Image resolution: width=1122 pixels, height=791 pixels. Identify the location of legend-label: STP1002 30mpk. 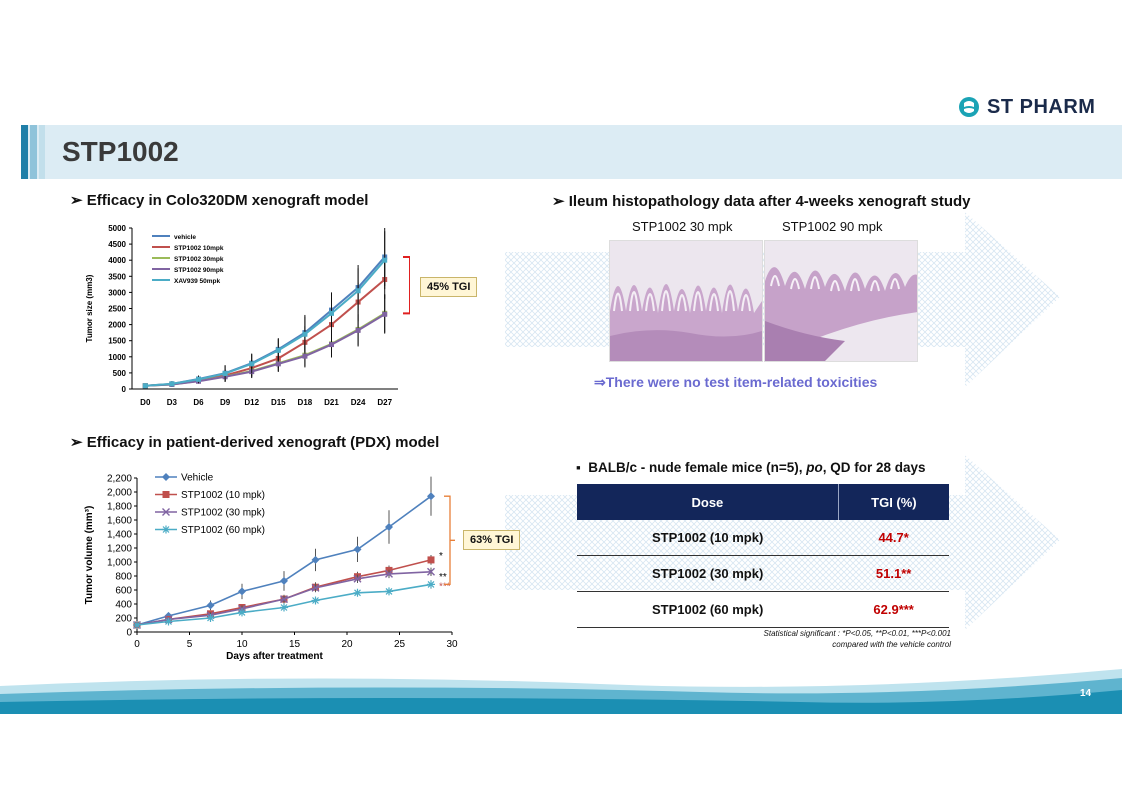
(199, 259).